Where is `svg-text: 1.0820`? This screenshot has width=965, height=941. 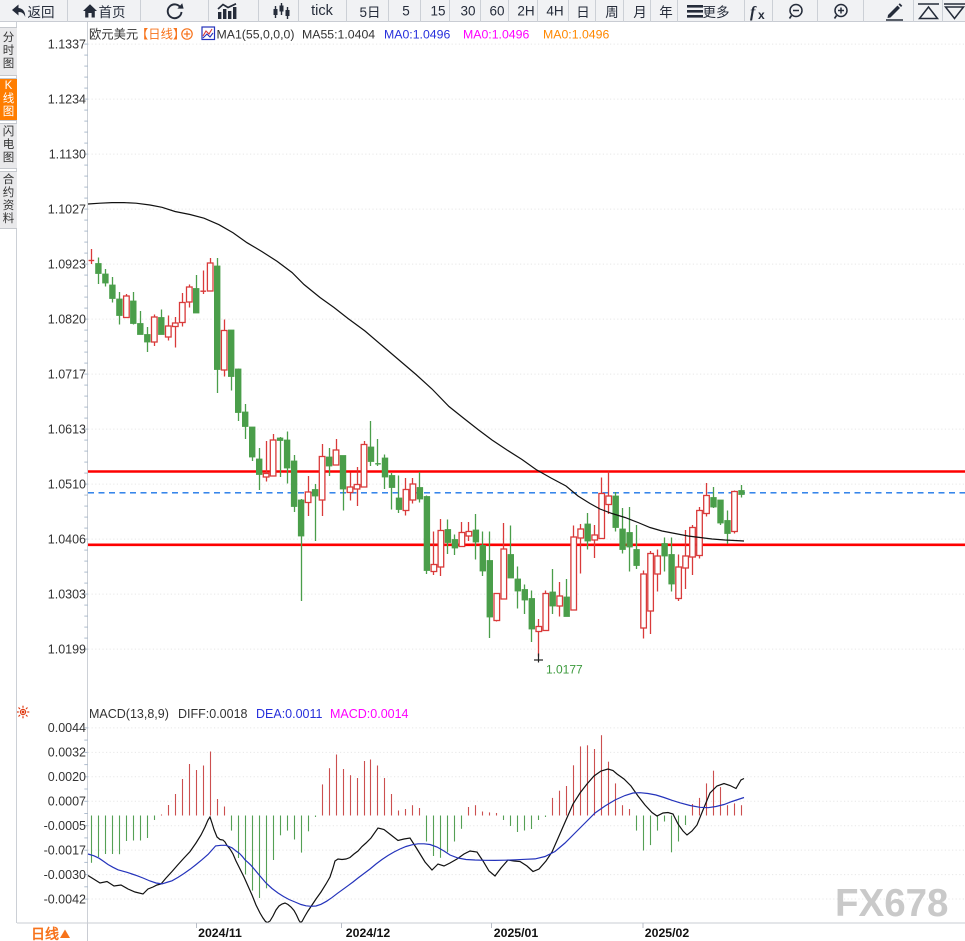 svg-text: 1.0820 is located at coordinates (67, 319).